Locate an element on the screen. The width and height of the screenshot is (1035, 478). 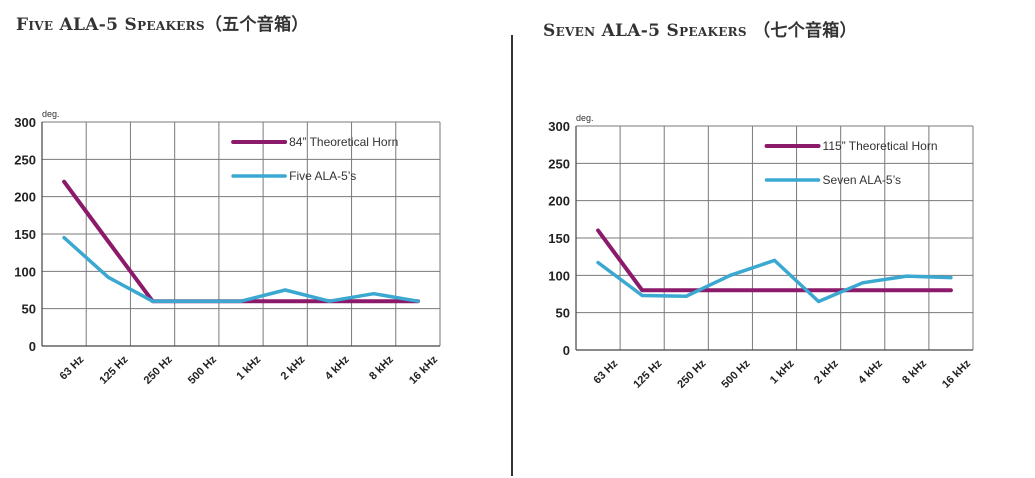
chart-title-seven-speakers: Seven ALA-5 Speakers （七个音箱） is located at coordinates (700, 31).